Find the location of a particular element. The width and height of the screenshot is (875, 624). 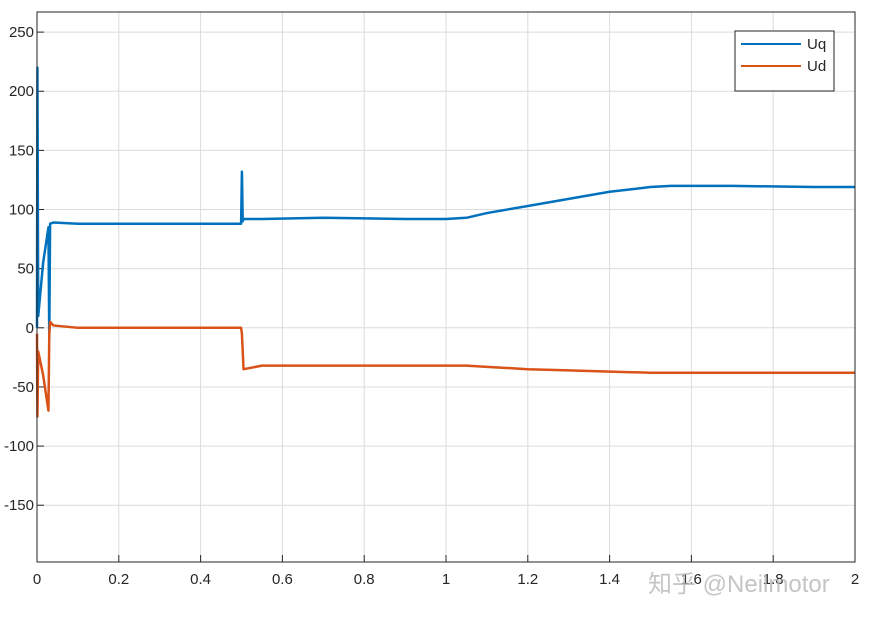

y-tick-label: 250 is located at coordinates (21, 32).